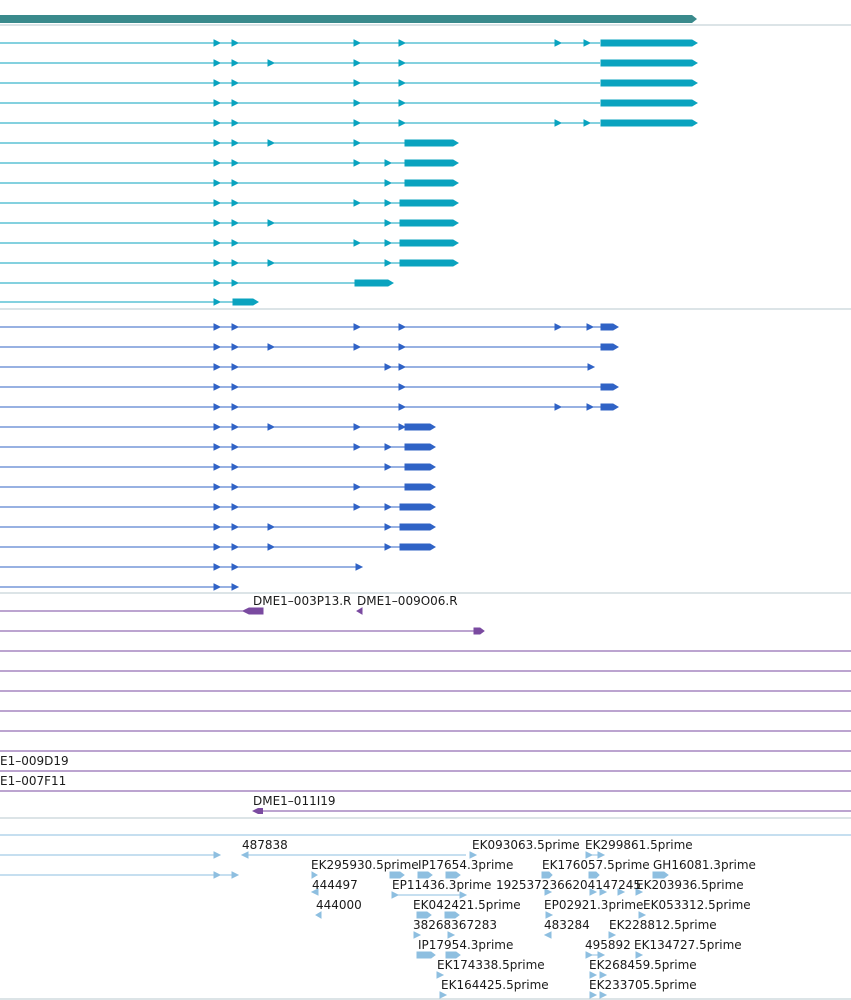 The image size is (851, 1000). Describe the element at coordinates (568, 885) in the screenshot. I see `est-label: 1925372366204147245` at that location.